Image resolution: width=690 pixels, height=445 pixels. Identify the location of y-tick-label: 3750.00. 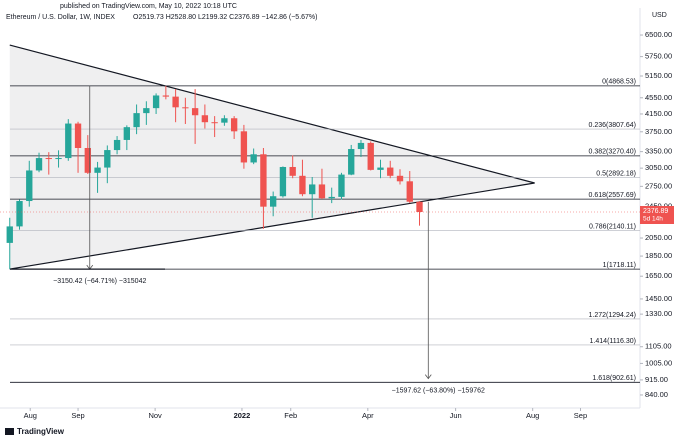
(658, 131).